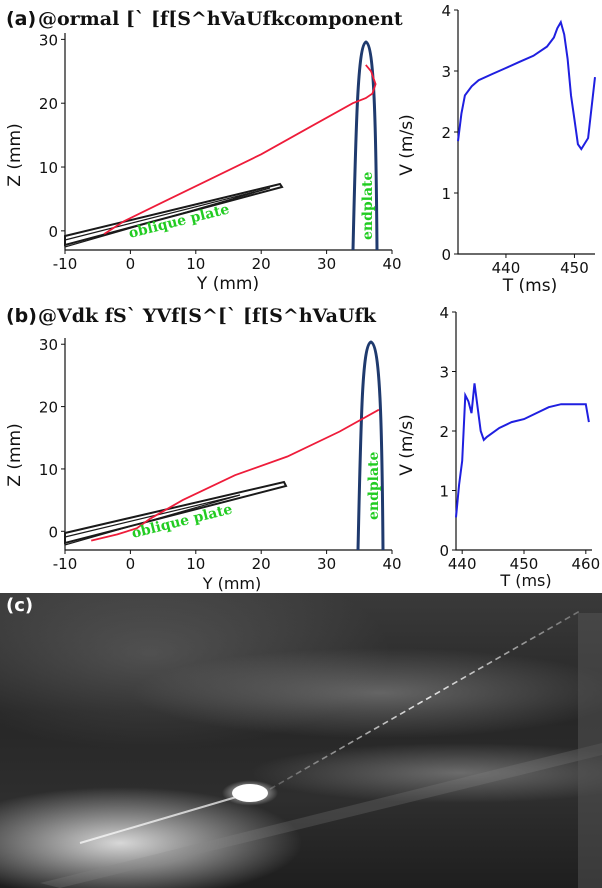 The image size is (602, 888). I want to click on b-vel-xticks: 440 450 460, so click(524, 561).